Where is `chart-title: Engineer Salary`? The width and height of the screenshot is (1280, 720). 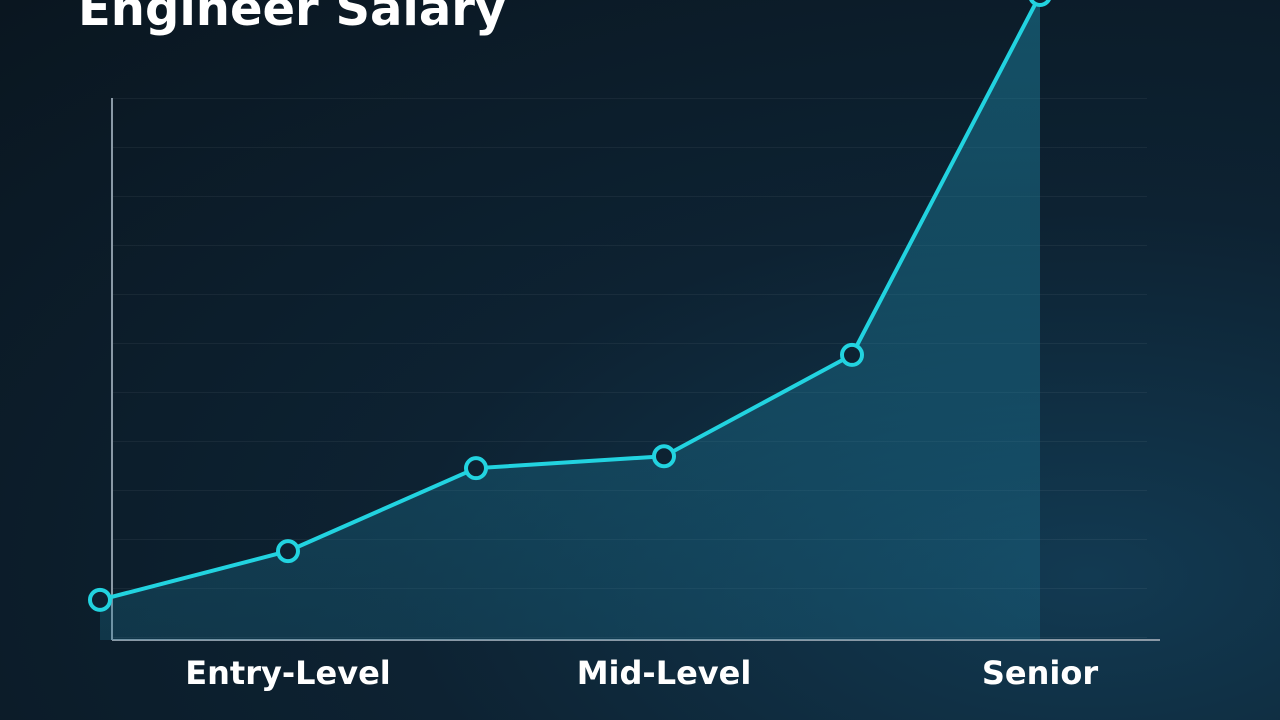
chart-title: Engineer Salary is located at coordinates (292, 18).